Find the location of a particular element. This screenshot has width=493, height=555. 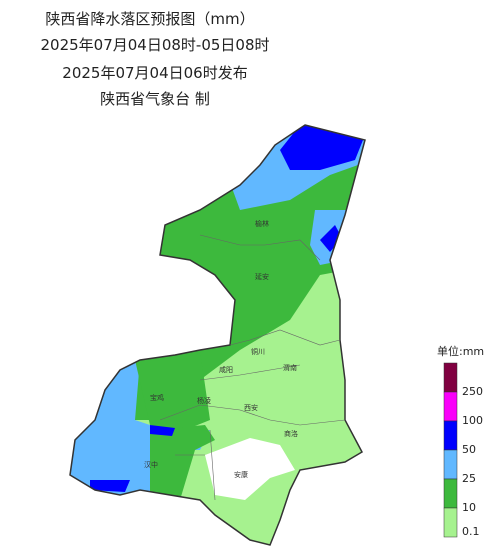

legend: 单位:mm 250 100 50 25 10 0.1 is located at coordinates (460, 441).